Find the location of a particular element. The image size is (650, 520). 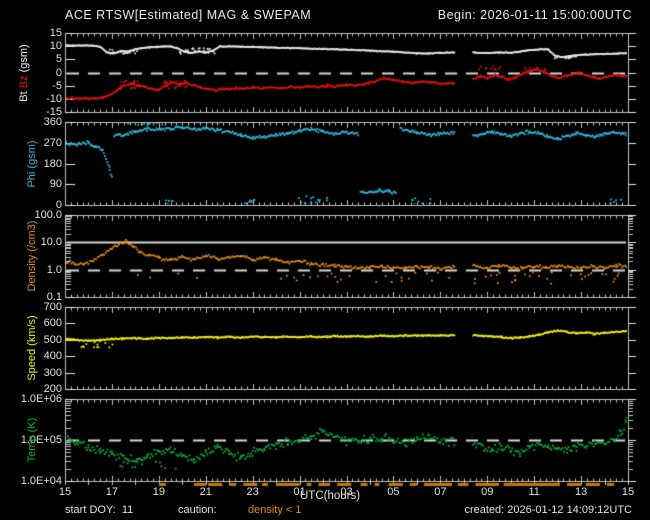

y-tick-label-bt_bz: 10 is located at coordinates (55, 46).